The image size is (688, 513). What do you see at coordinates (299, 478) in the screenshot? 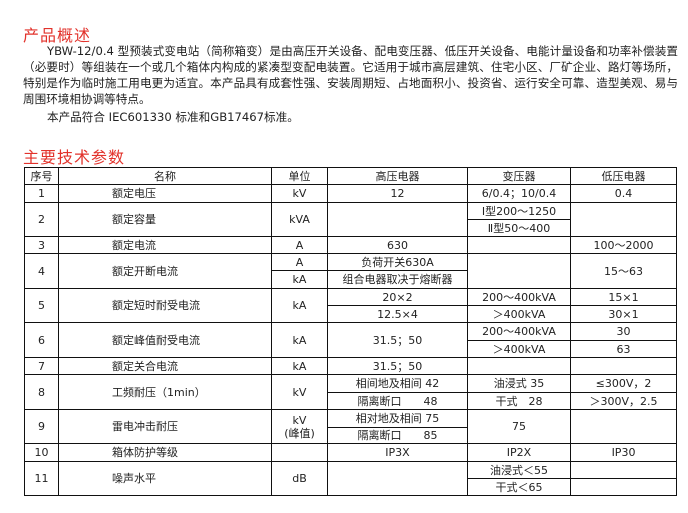
I see `cell-unit: dB` at bounding box center [299, 478].